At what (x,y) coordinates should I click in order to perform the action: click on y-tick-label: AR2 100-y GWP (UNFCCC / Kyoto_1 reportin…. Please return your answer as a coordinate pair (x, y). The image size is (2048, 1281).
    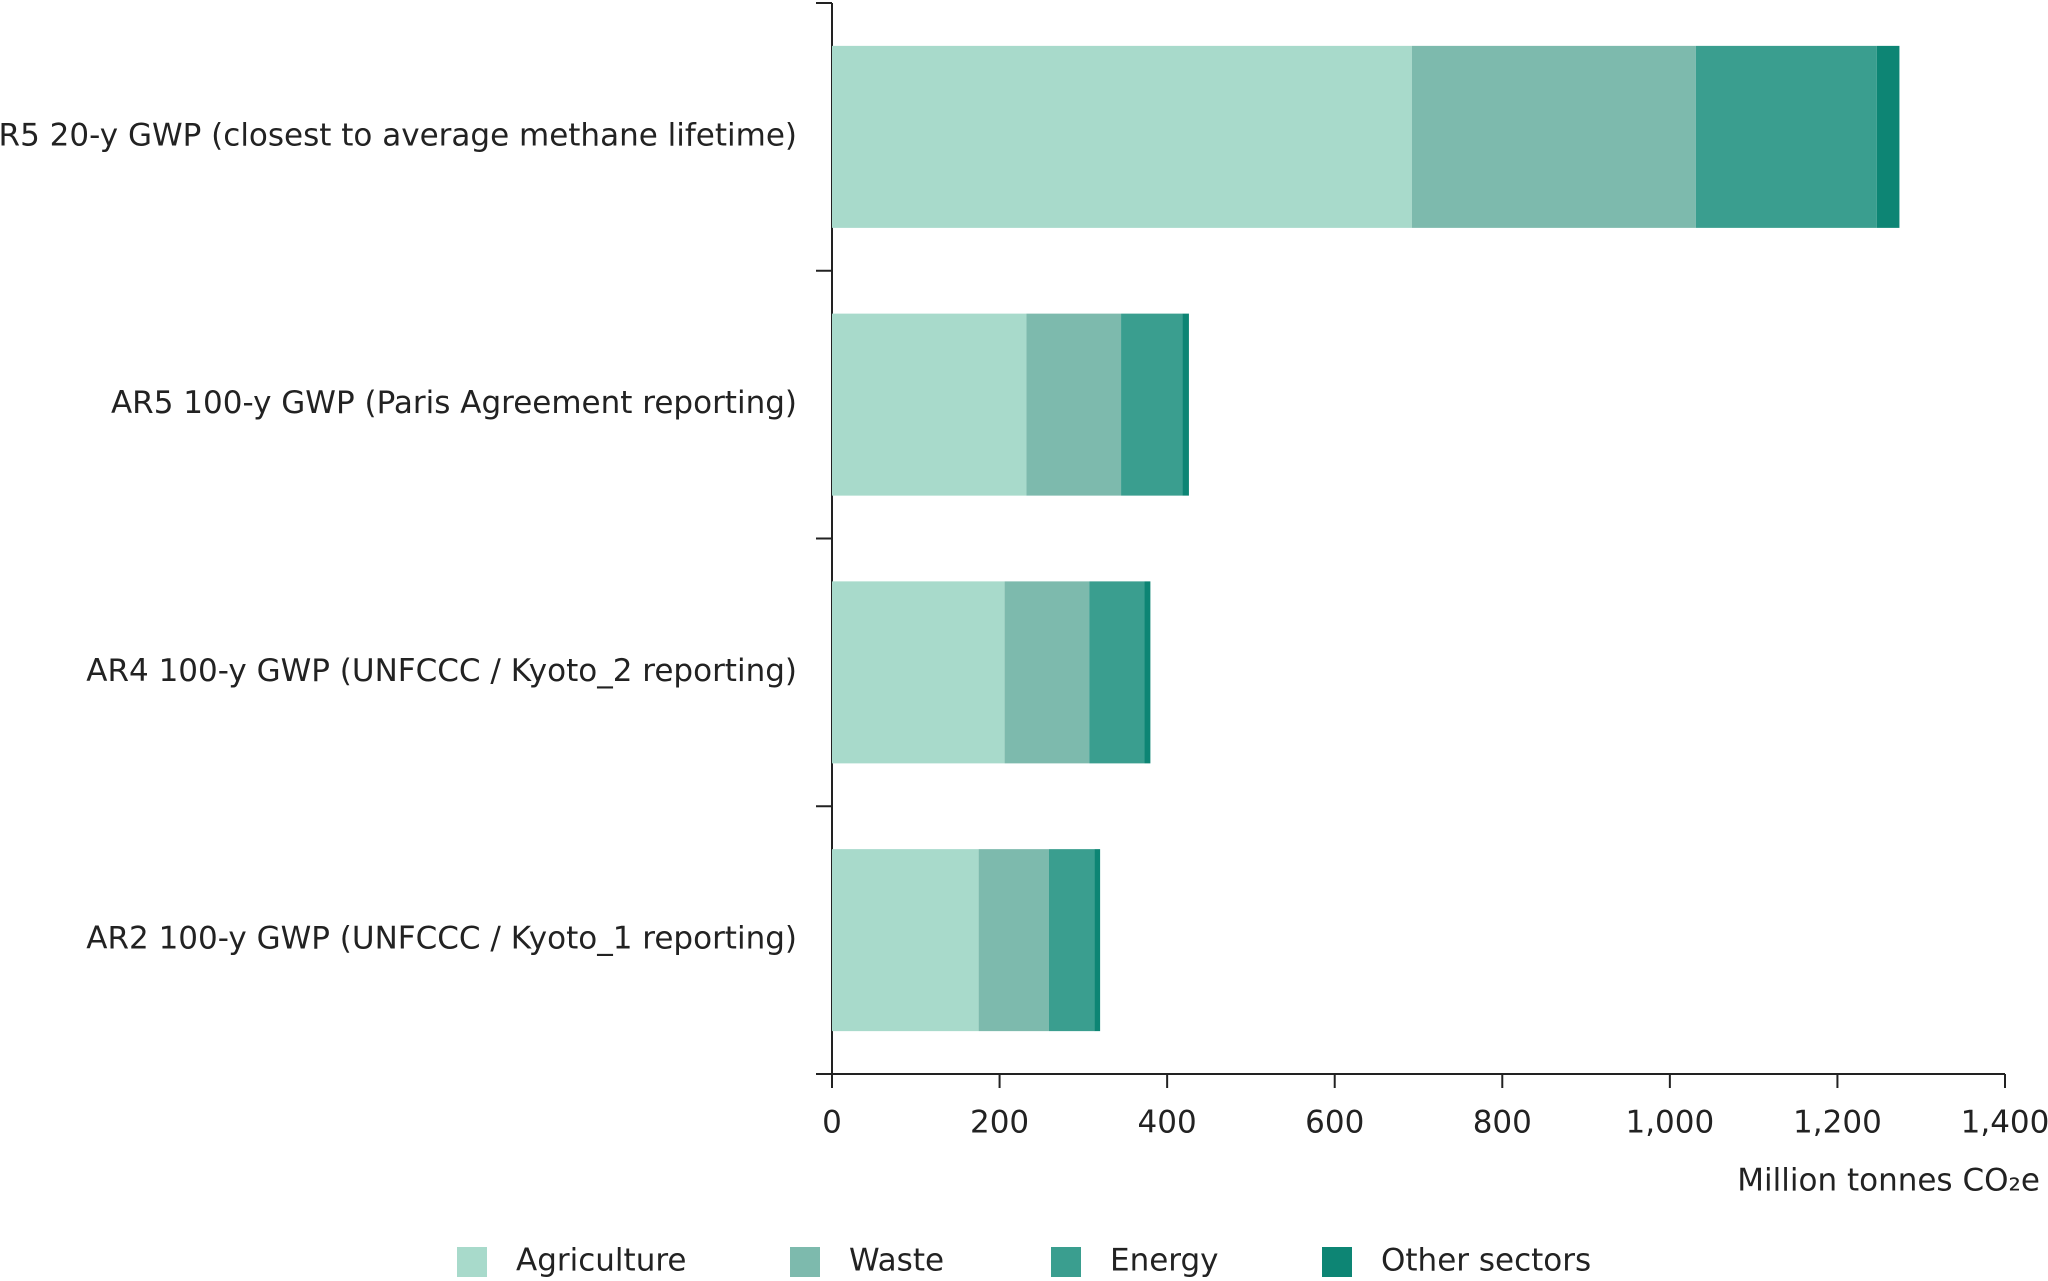
    Looking at the image, I should click on (441, 939).